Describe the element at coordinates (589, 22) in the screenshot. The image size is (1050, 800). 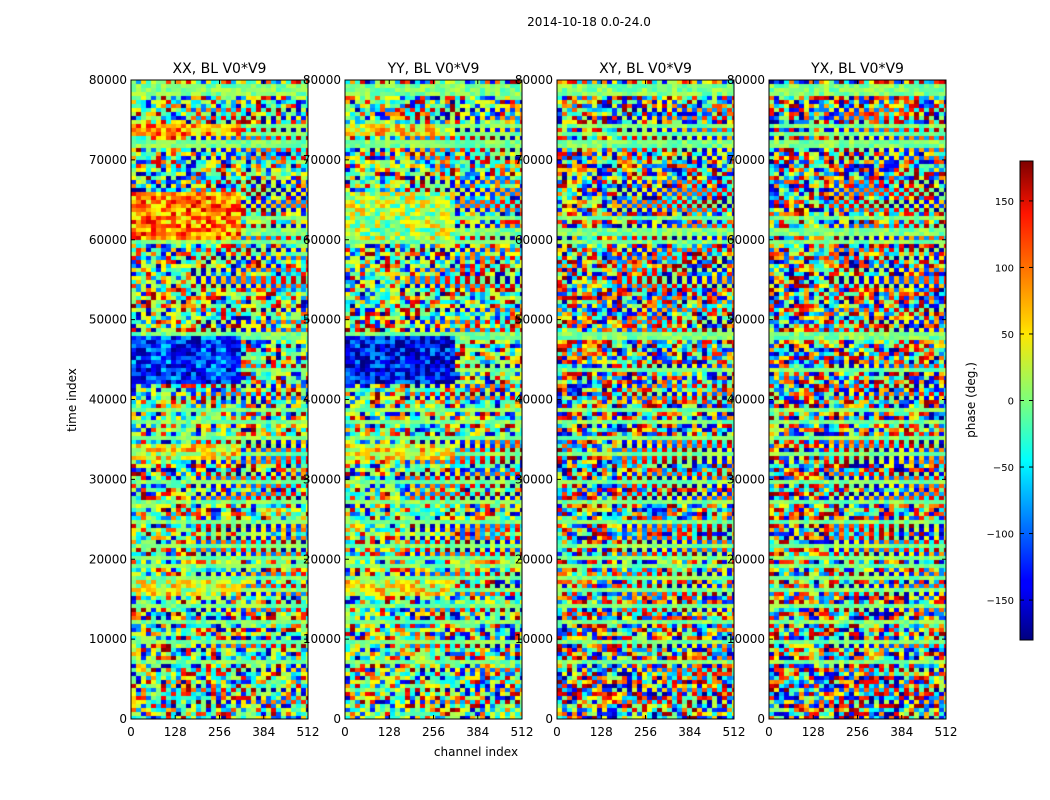
I see `figure-title: 2014-10-18 0.0-24.0` at that location.